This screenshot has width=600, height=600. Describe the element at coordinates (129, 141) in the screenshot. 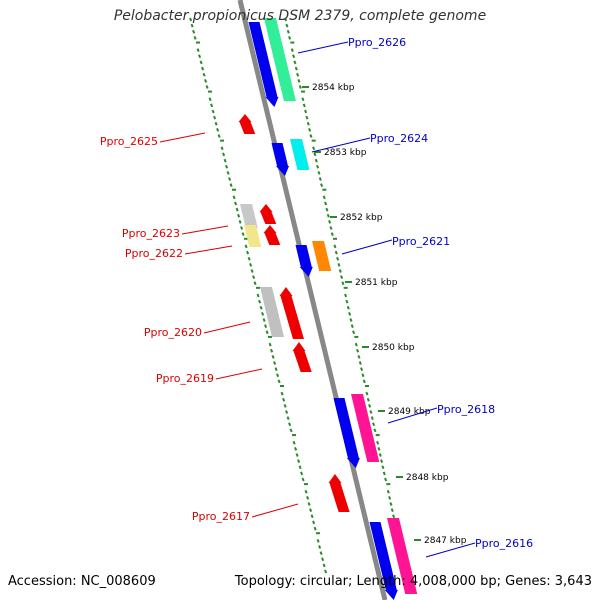

I see `reverse-gene-label: Ppro_2625` at that location.